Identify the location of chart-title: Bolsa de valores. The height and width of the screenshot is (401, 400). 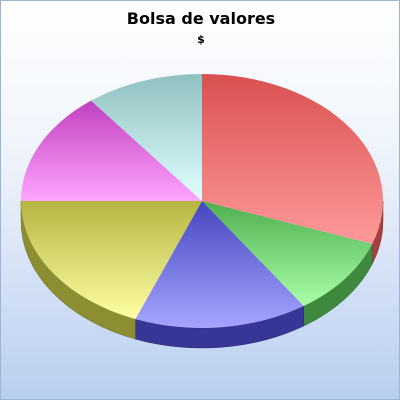
(201, 18).